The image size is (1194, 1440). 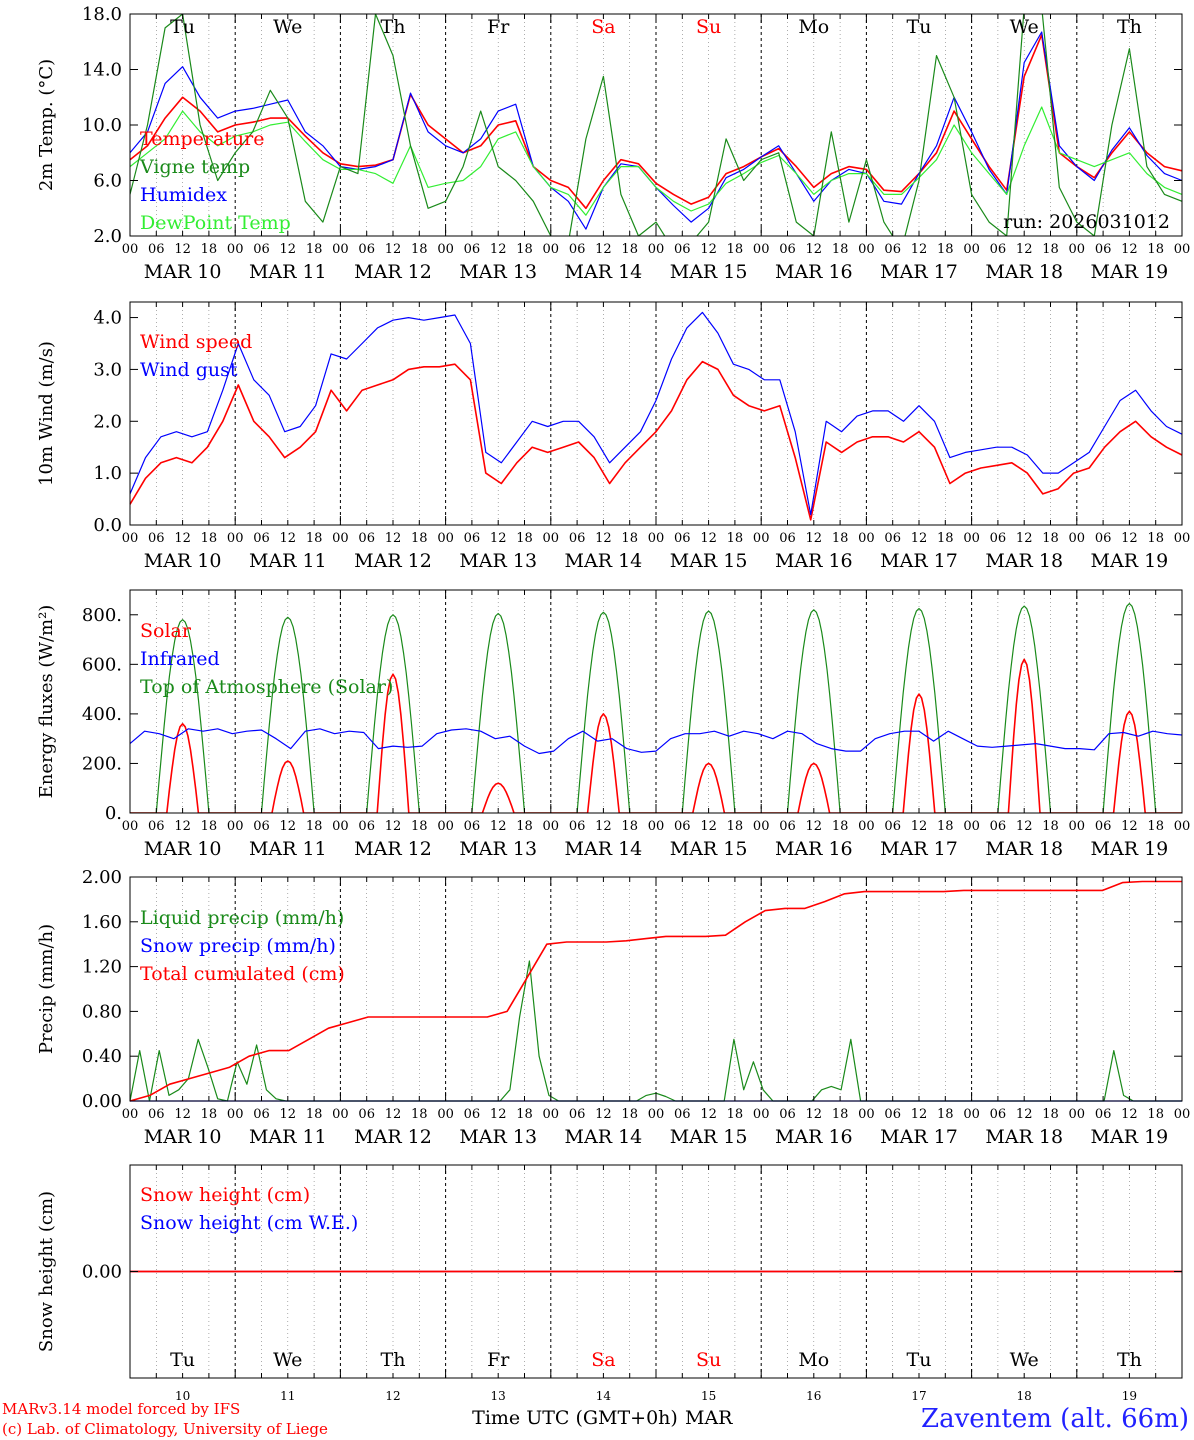 What do you see at coordinates (656, 707) in the screenshot?
I see `series-line-top-of-atmosphere-solar-` at bounding box center [656, 707].